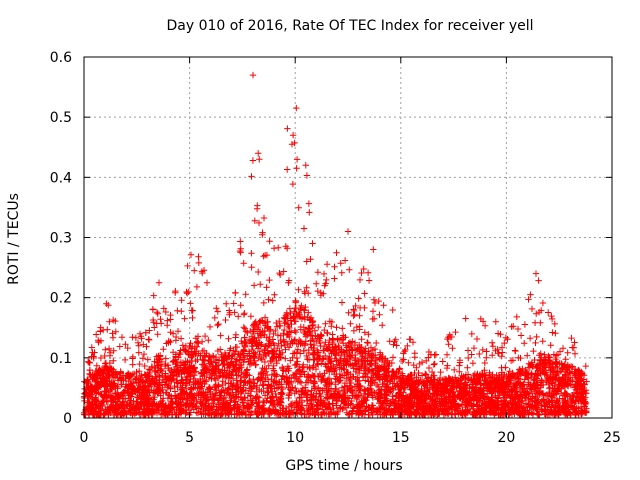  I want to click on y-tick-label: 0.1, so click(61, 359).